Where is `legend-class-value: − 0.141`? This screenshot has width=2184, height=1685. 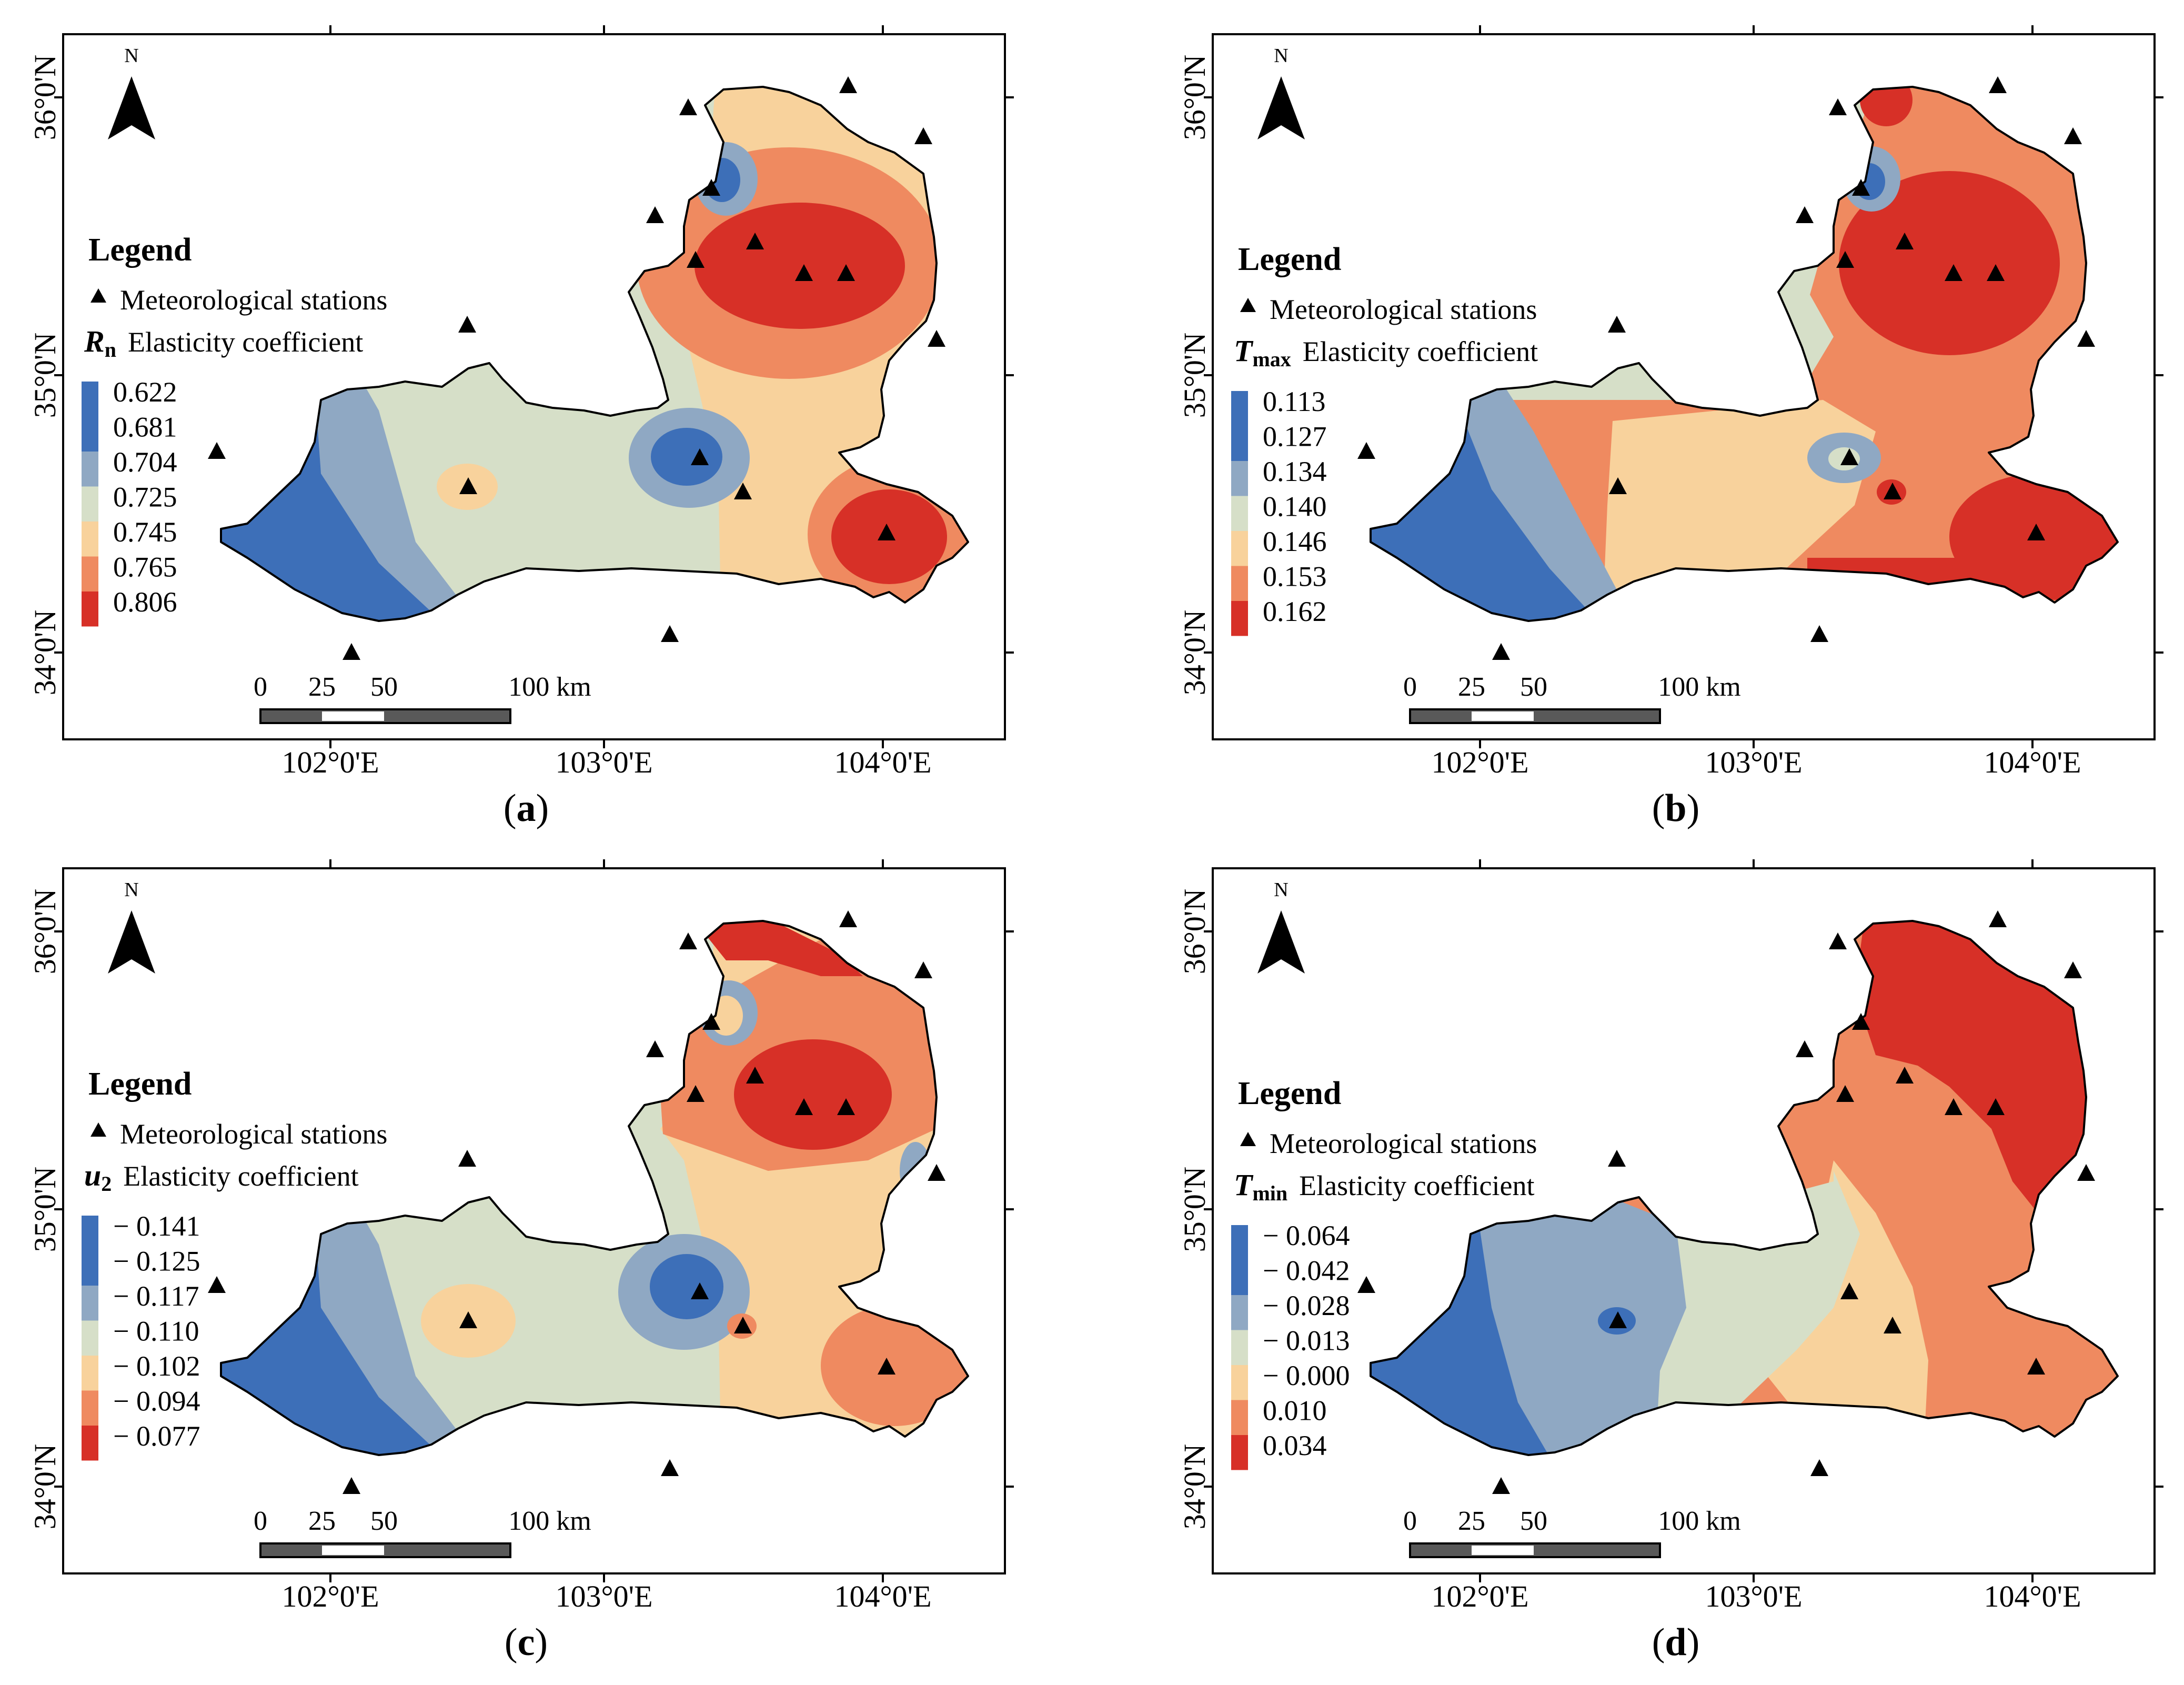 legend-class-value: − 0.141 is located at coordinates (156, 1226).